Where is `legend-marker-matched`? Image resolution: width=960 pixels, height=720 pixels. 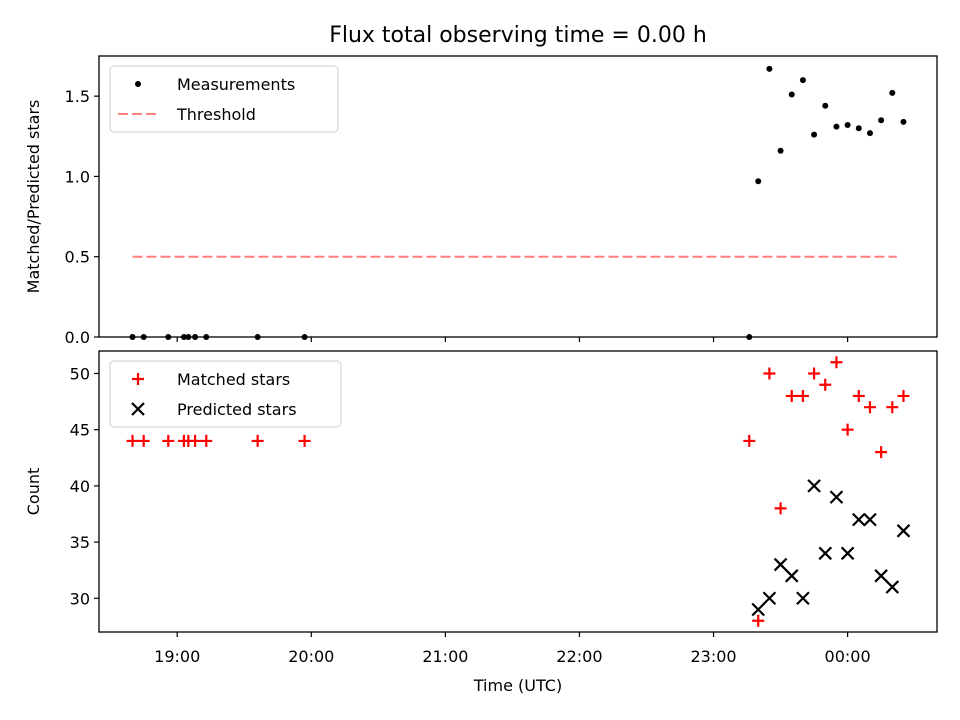 legend-marker-matched is located at coordinates (138, 379).